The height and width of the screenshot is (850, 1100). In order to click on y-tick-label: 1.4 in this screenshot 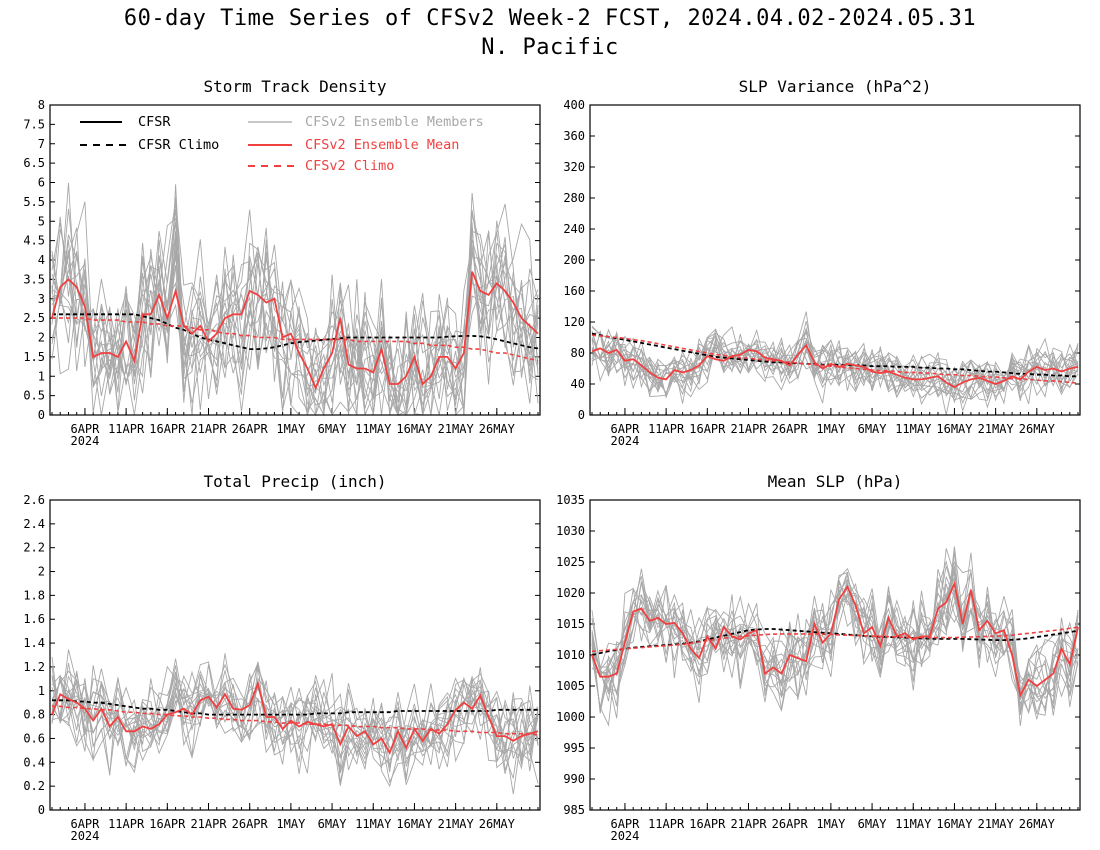, I will do `click(34, 643)`.